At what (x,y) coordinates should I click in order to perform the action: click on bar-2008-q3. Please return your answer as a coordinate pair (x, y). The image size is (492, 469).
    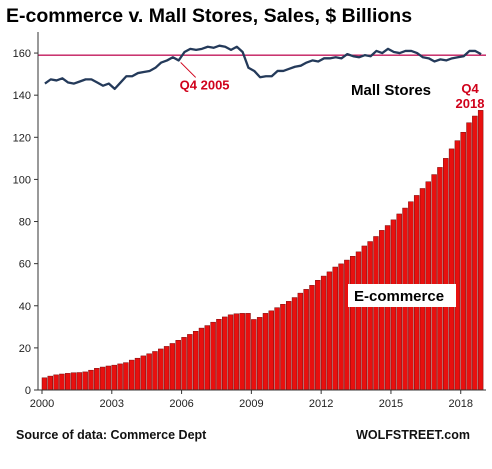
    Looking at the image, I should click on (242, 352).